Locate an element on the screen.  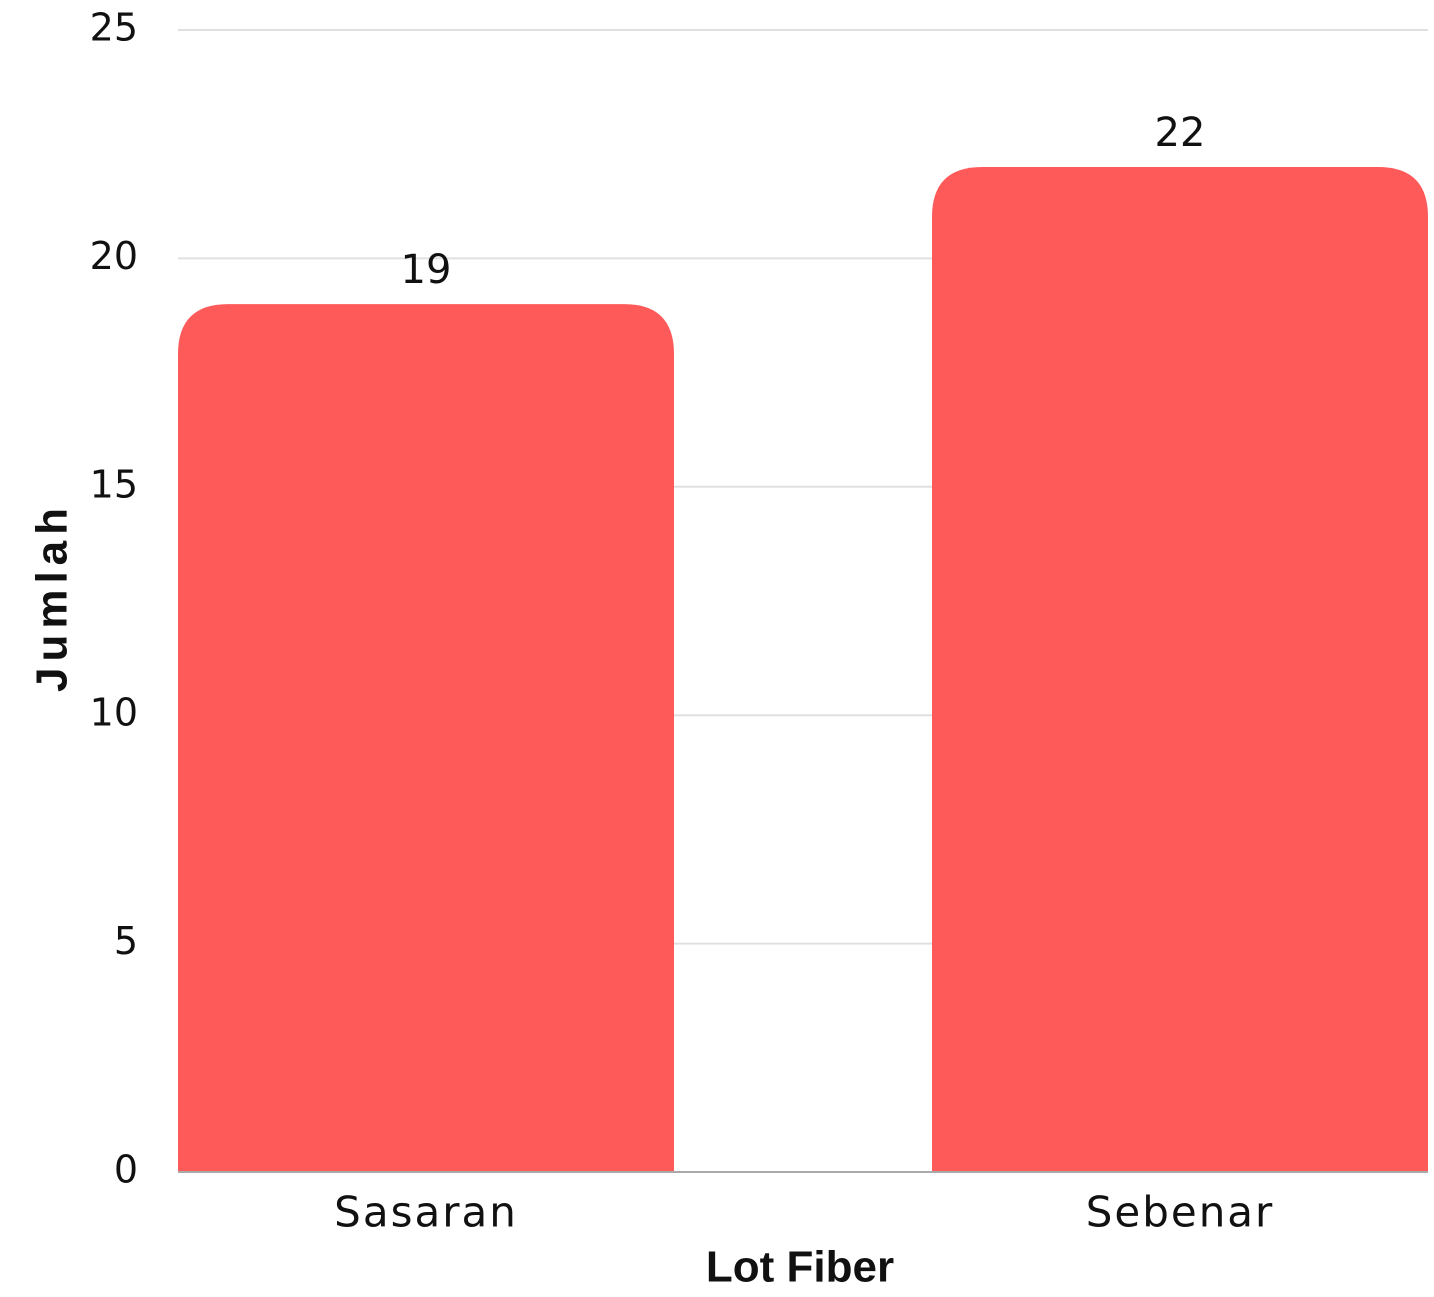
y-tick-label: 10 is located at coordinates (114, 713).